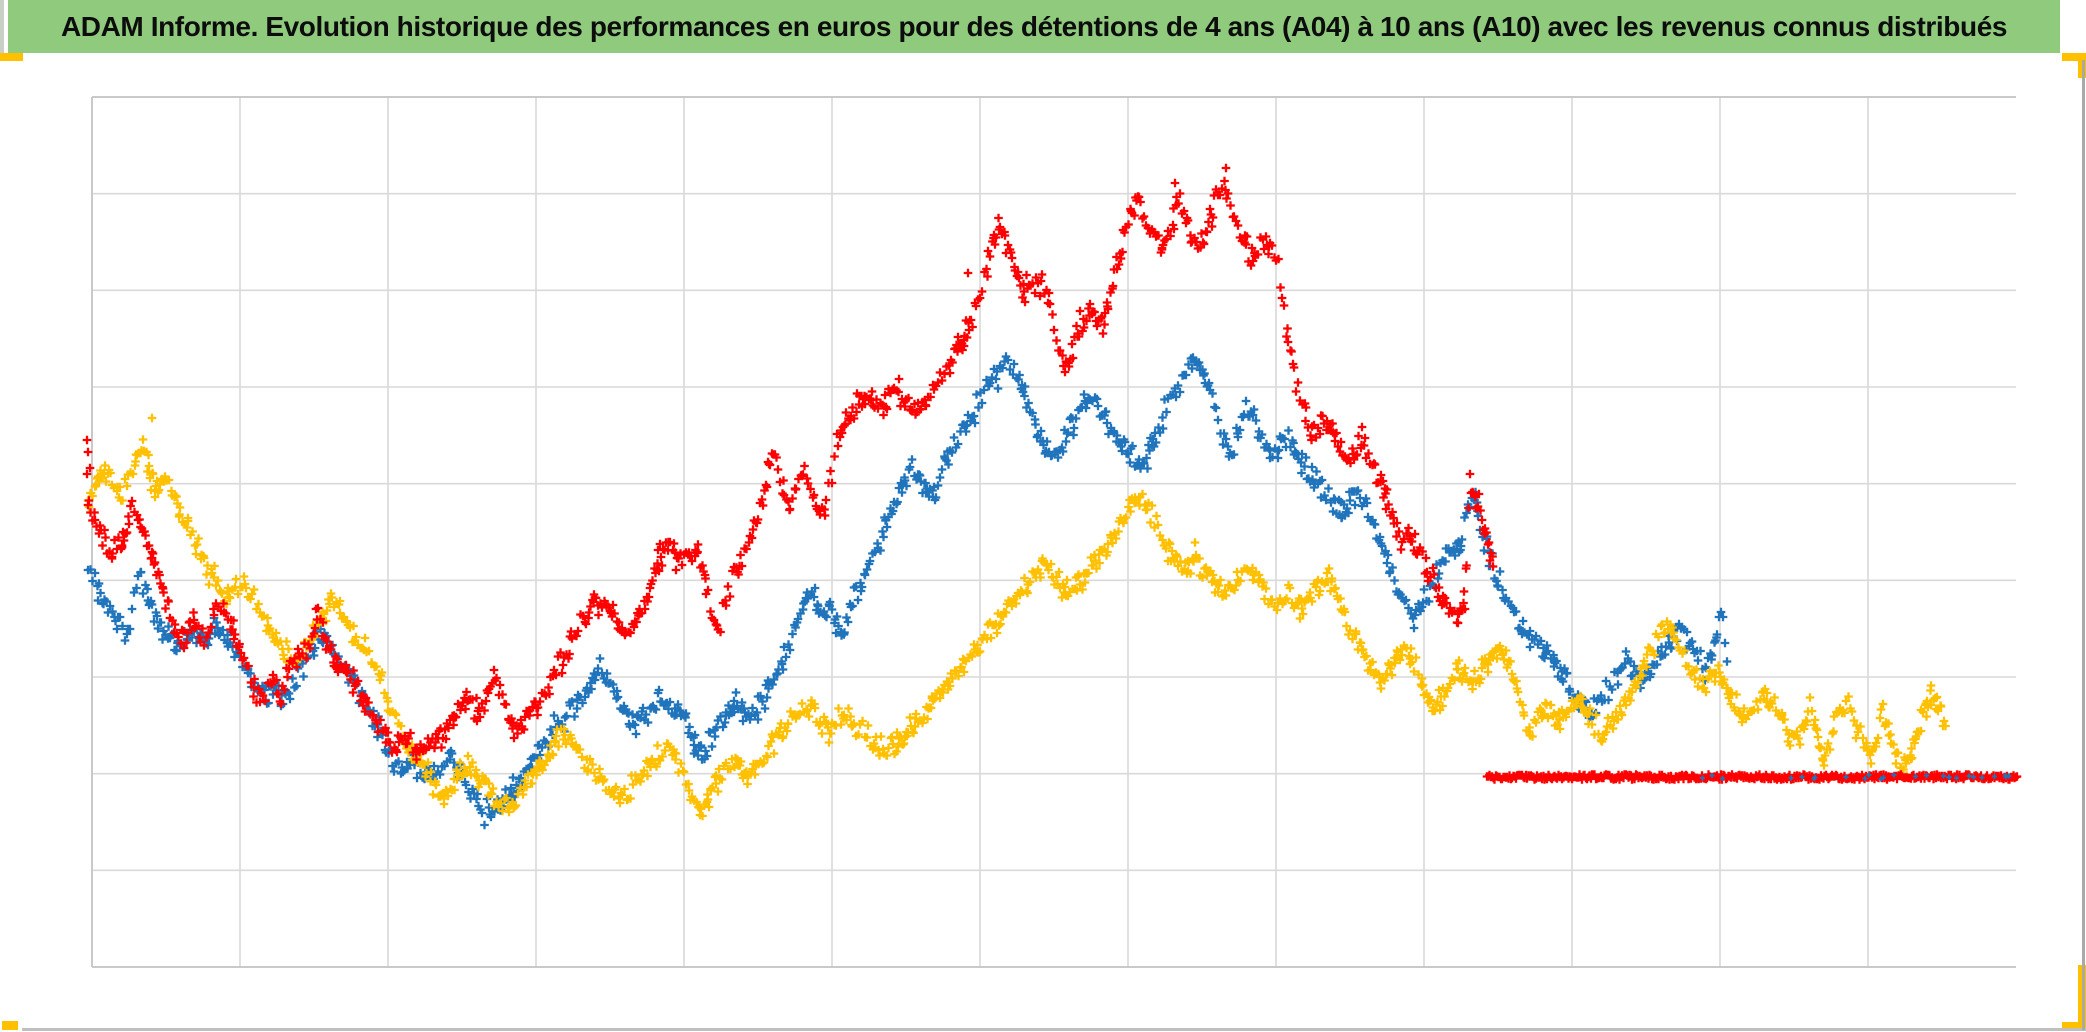 Image resolution: width=2086 pixels, height=1032 pixels. Describe the element at coordinates (10, 1025) in the screenshot. I see `corner-accent-bottom-left` at that location.